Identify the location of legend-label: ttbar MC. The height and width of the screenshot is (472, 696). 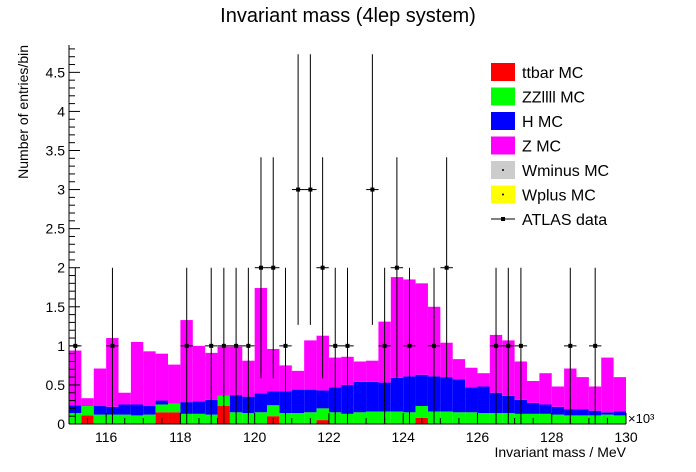
(552, 73).